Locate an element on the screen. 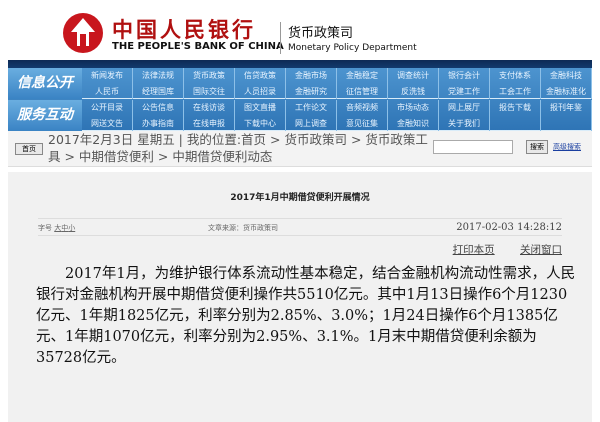 This screenshot has height=422, width=600. nav-item: 下载中心 is located at coordinates (260, 123).